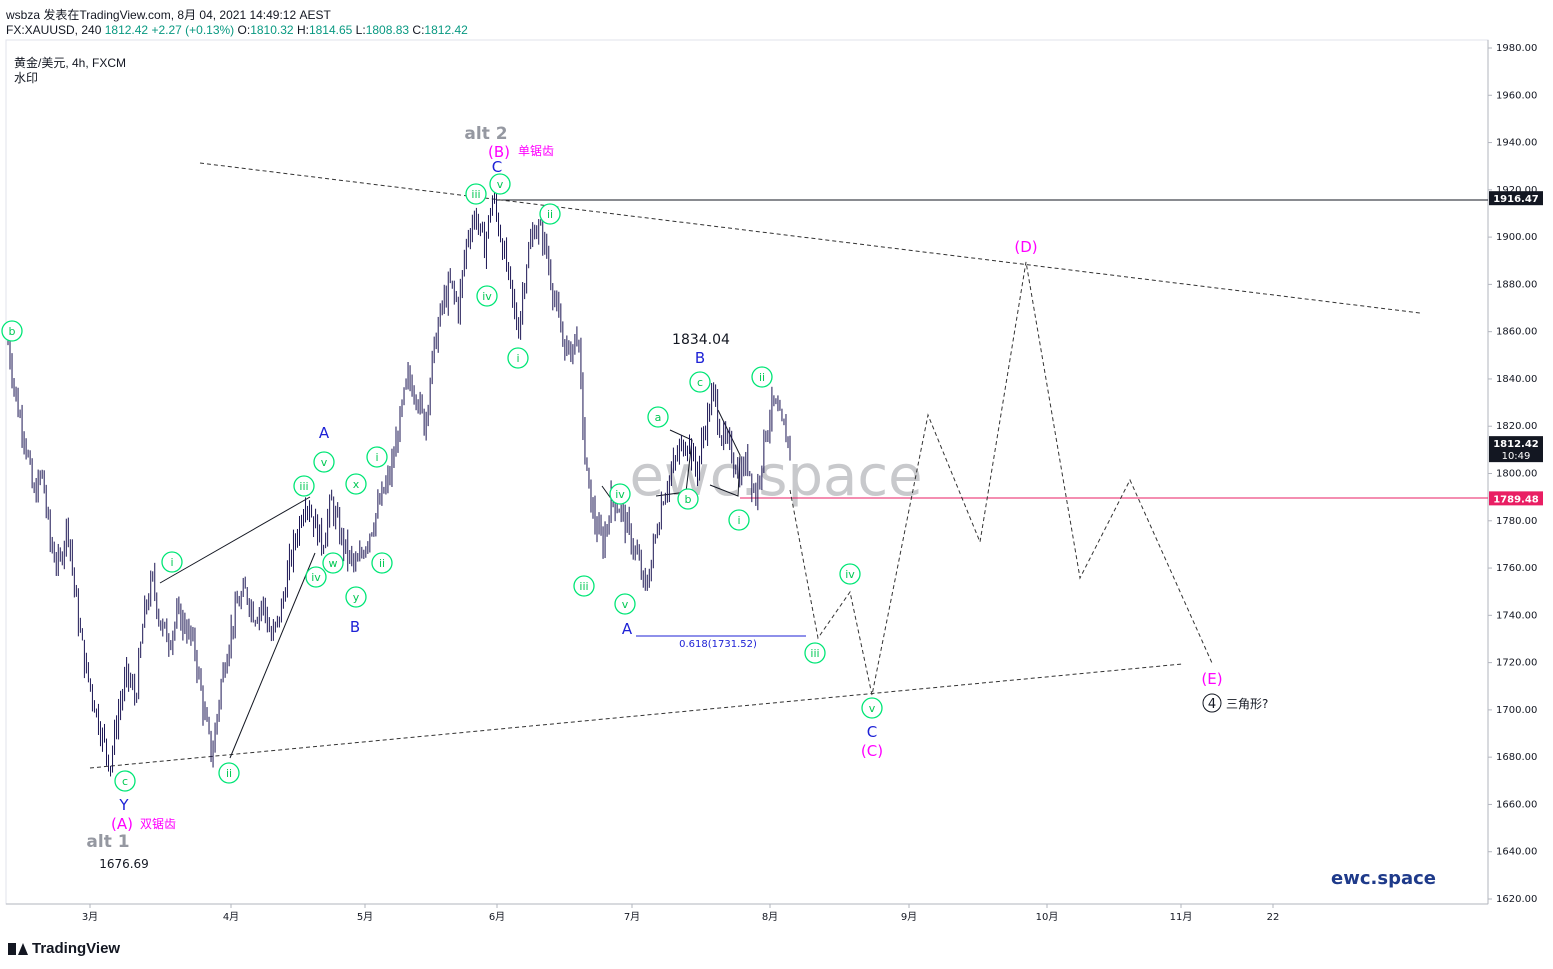  I want to click on y-tick-label: 1880.00, so click(1516, 284).